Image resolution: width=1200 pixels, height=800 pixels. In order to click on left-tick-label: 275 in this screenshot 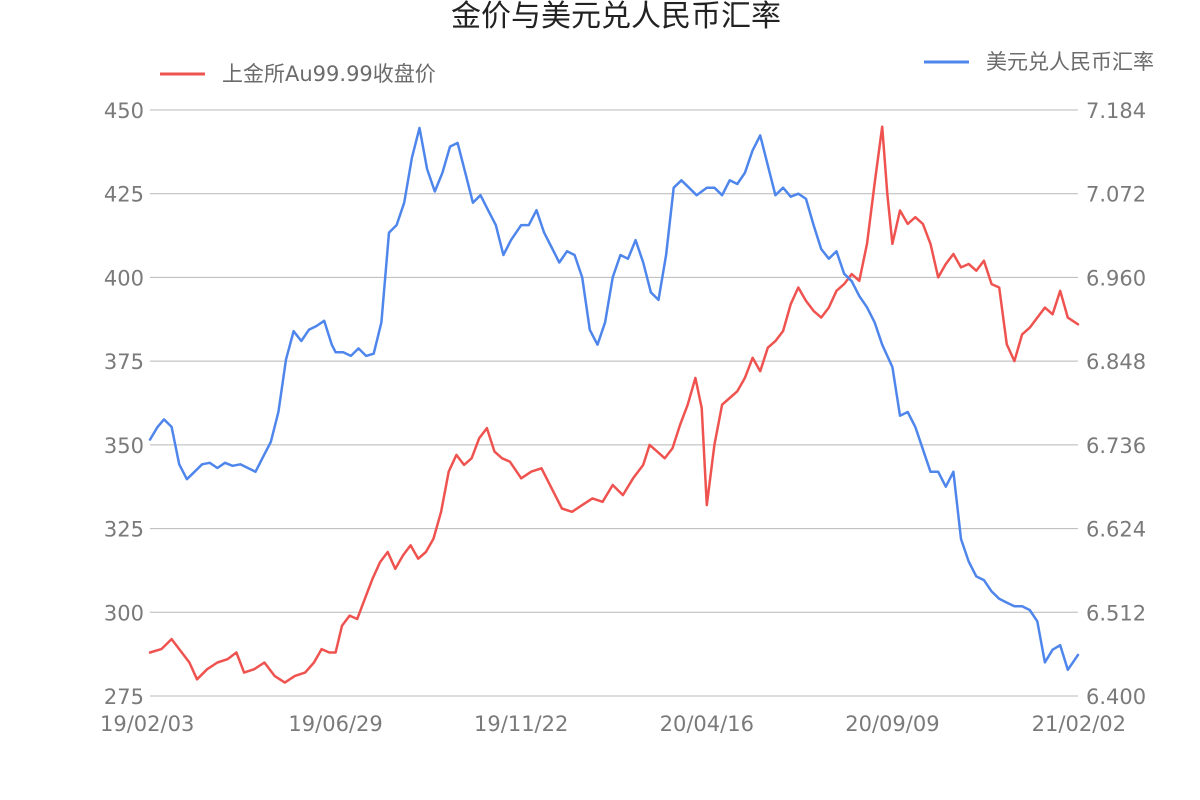, I will do `click(124, 697)`.